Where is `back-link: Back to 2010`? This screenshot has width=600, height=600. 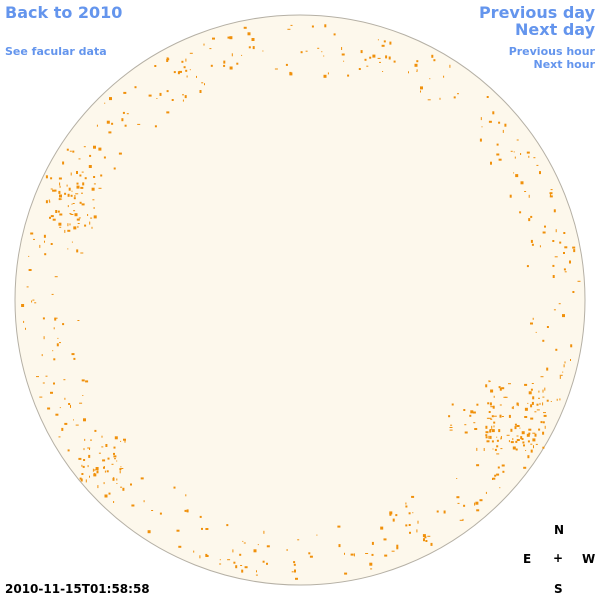
back-link: Back to 2010 is located at coordinates (64, 12).